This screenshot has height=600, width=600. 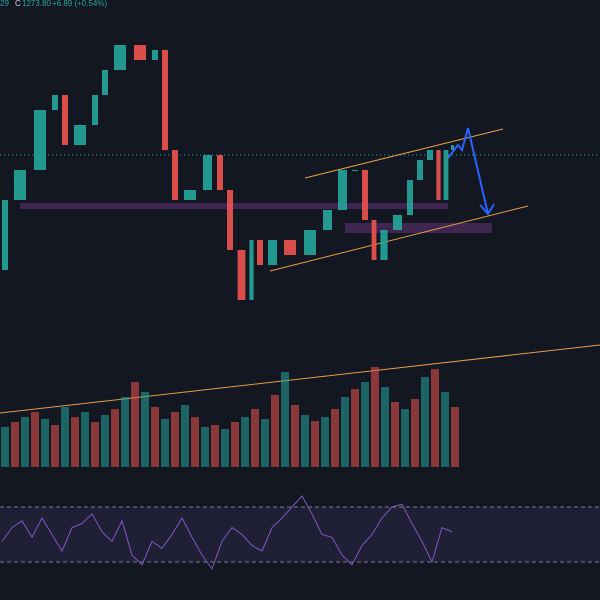 What do you see at coordinates (4, 4) in the screenshot?
I see `open-fragment: 29` at bounding box center [4, 4].